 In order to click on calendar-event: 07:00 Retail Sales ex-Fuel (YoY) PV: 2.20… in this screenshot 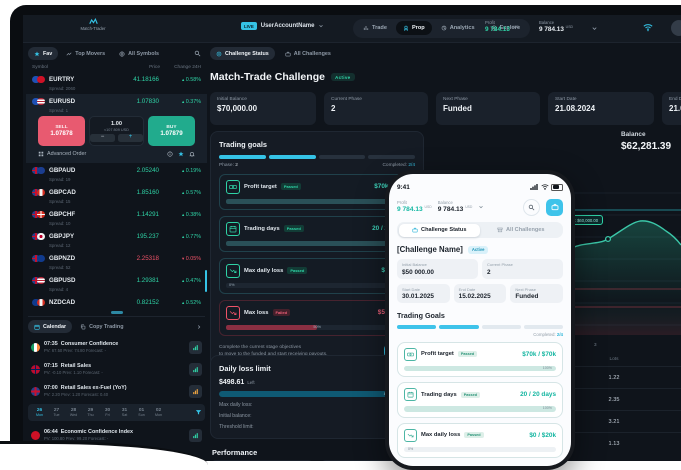, I will do `click(116, 391)`.